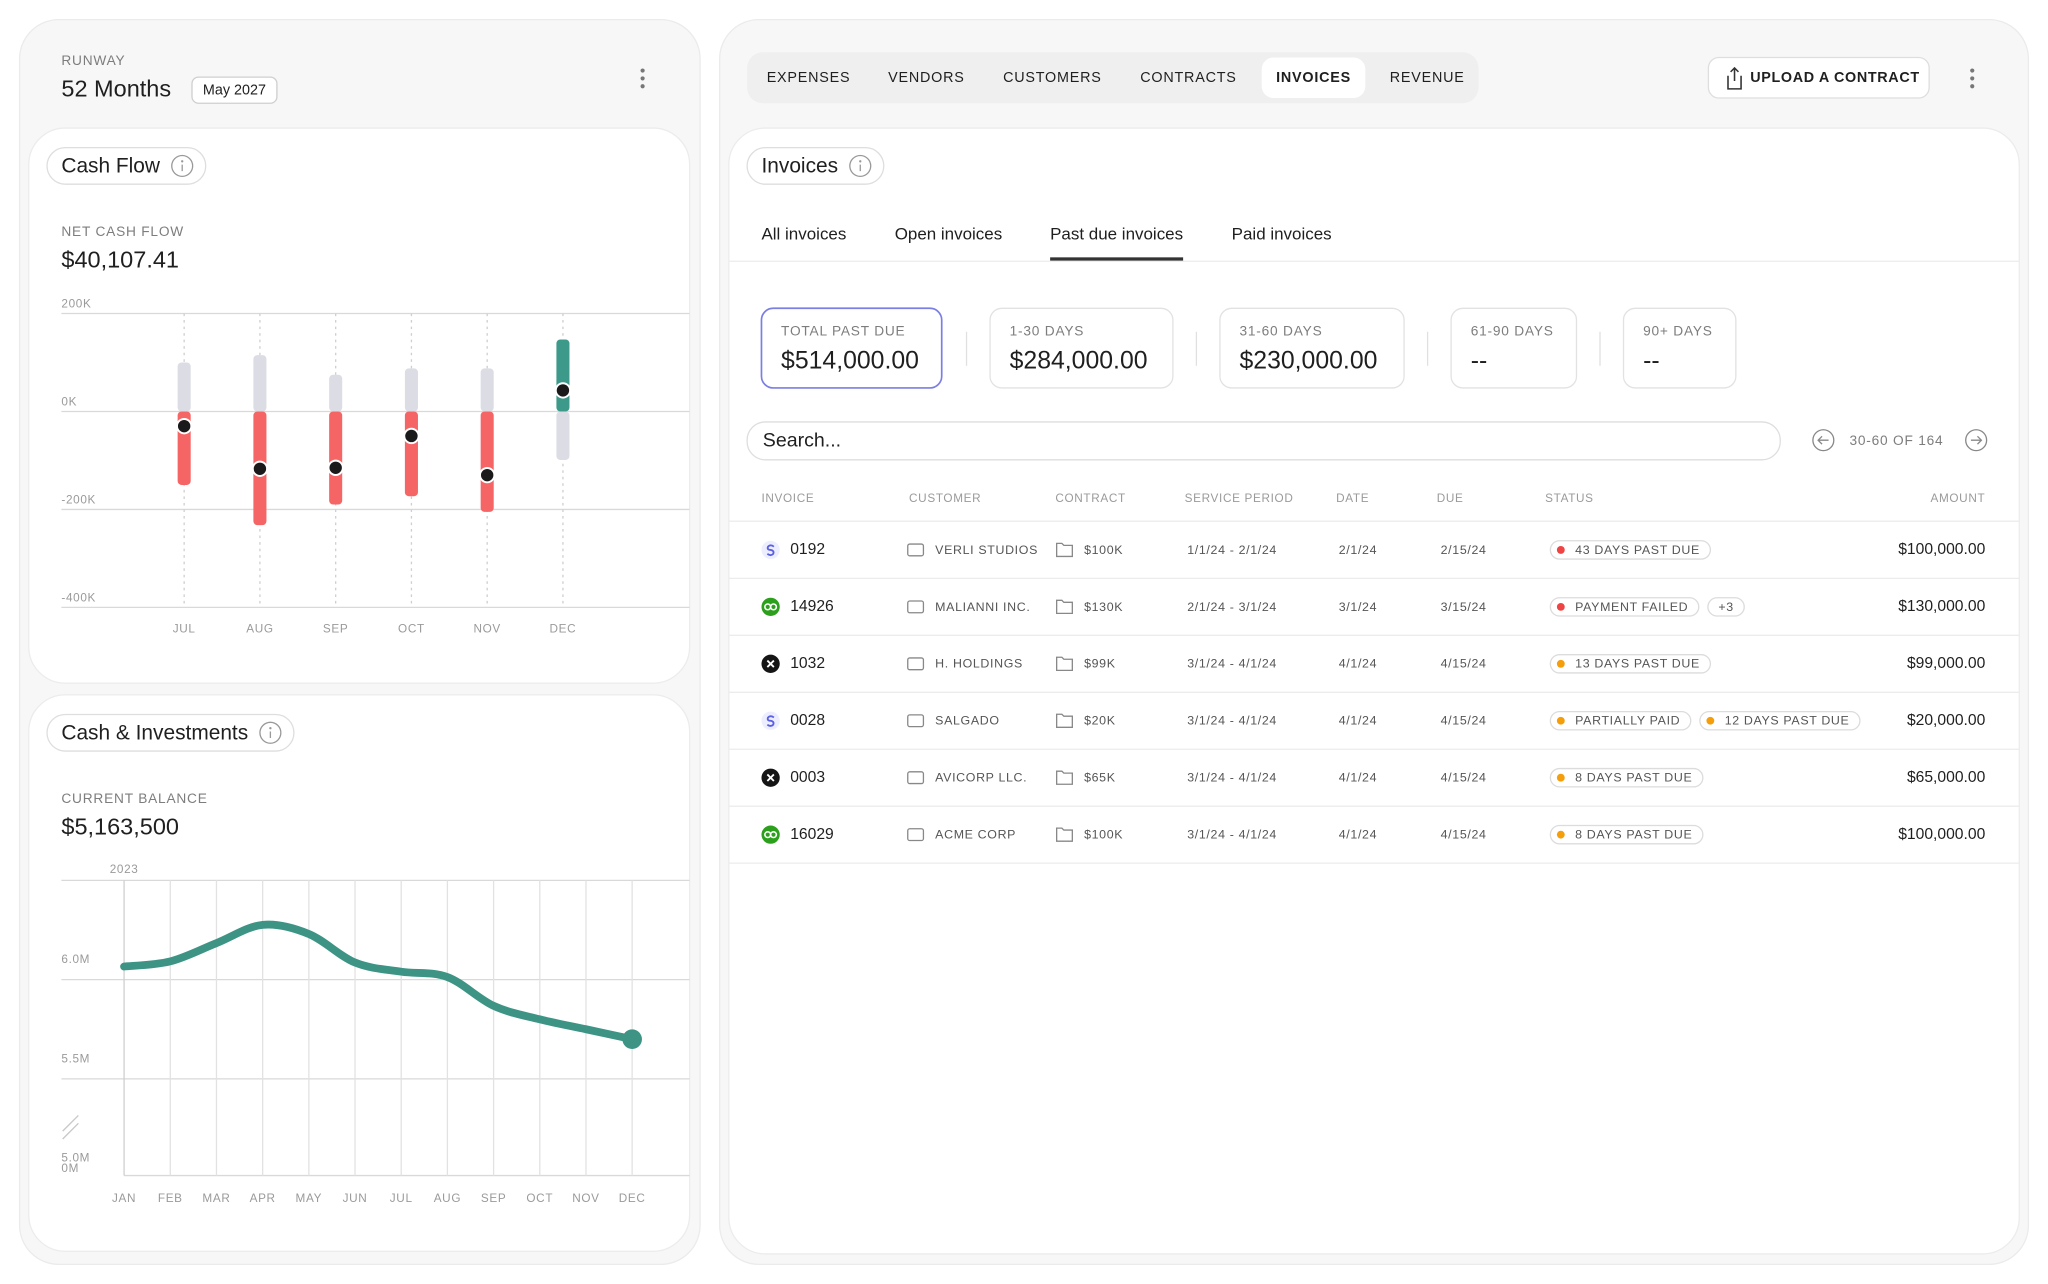 This screenshot has height=1284, width=2048. What do you see at coordinates (1512, 330) in the screenshot?
I see `summary-label: 61-90 DAYS` at bounding box center [1512, 330].